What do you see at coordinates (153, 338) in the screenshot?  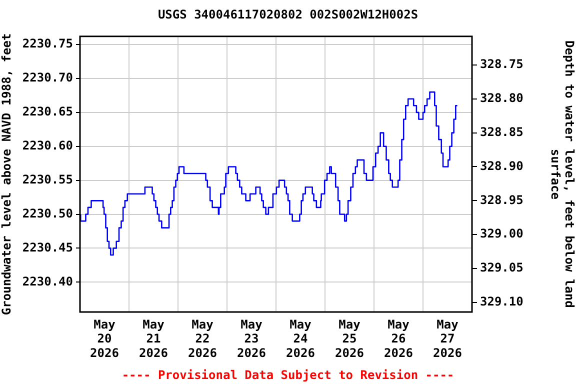 I see `x-tick-label: May 21 2026` at bounding box center [153, 338].